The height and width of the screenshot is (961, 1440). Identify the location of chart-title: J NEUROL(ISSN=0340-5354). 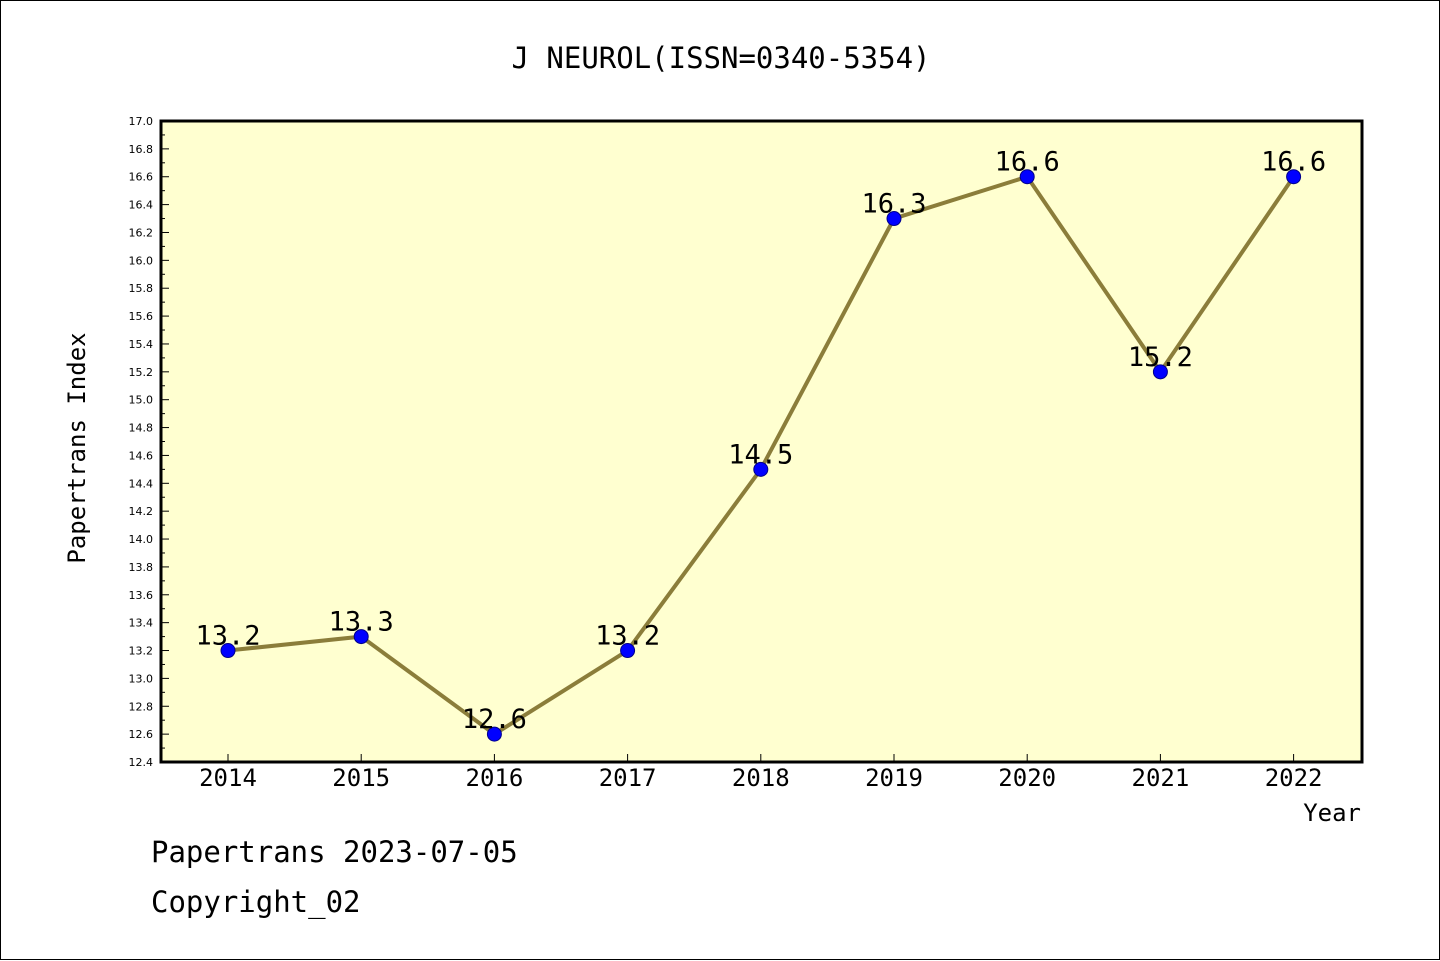
(720, 58).